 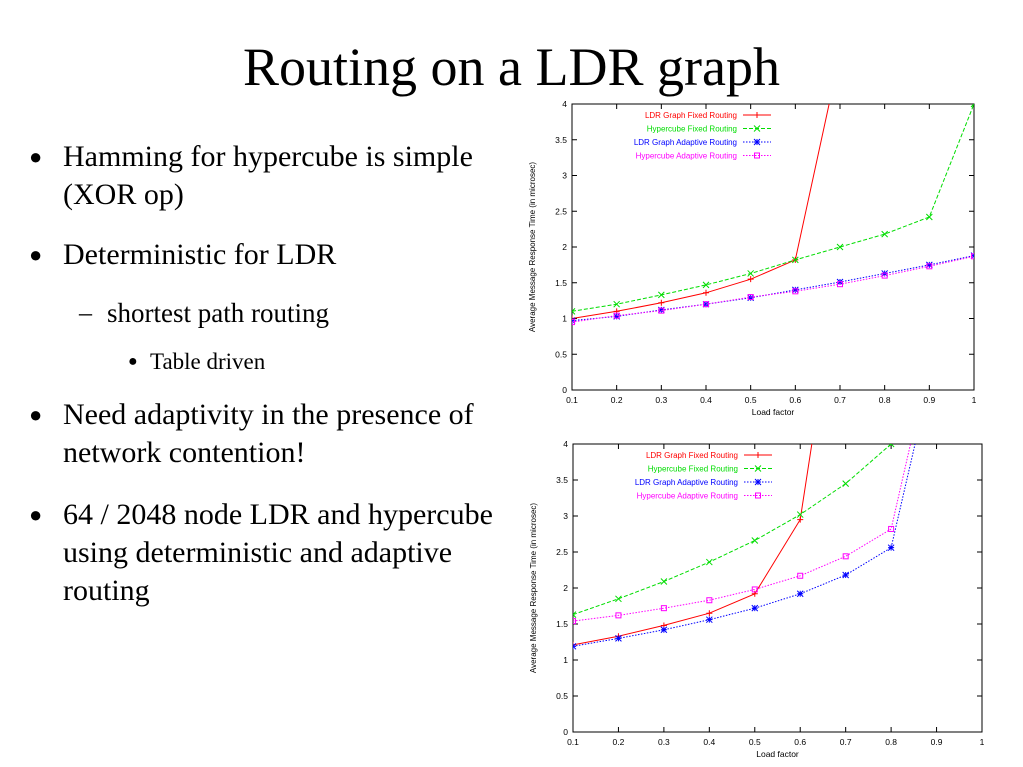 What do you see at coordinates (891, 742) in the screenshot?
I see `x-tick-label: 0.8` at bounding box center [891, 742].